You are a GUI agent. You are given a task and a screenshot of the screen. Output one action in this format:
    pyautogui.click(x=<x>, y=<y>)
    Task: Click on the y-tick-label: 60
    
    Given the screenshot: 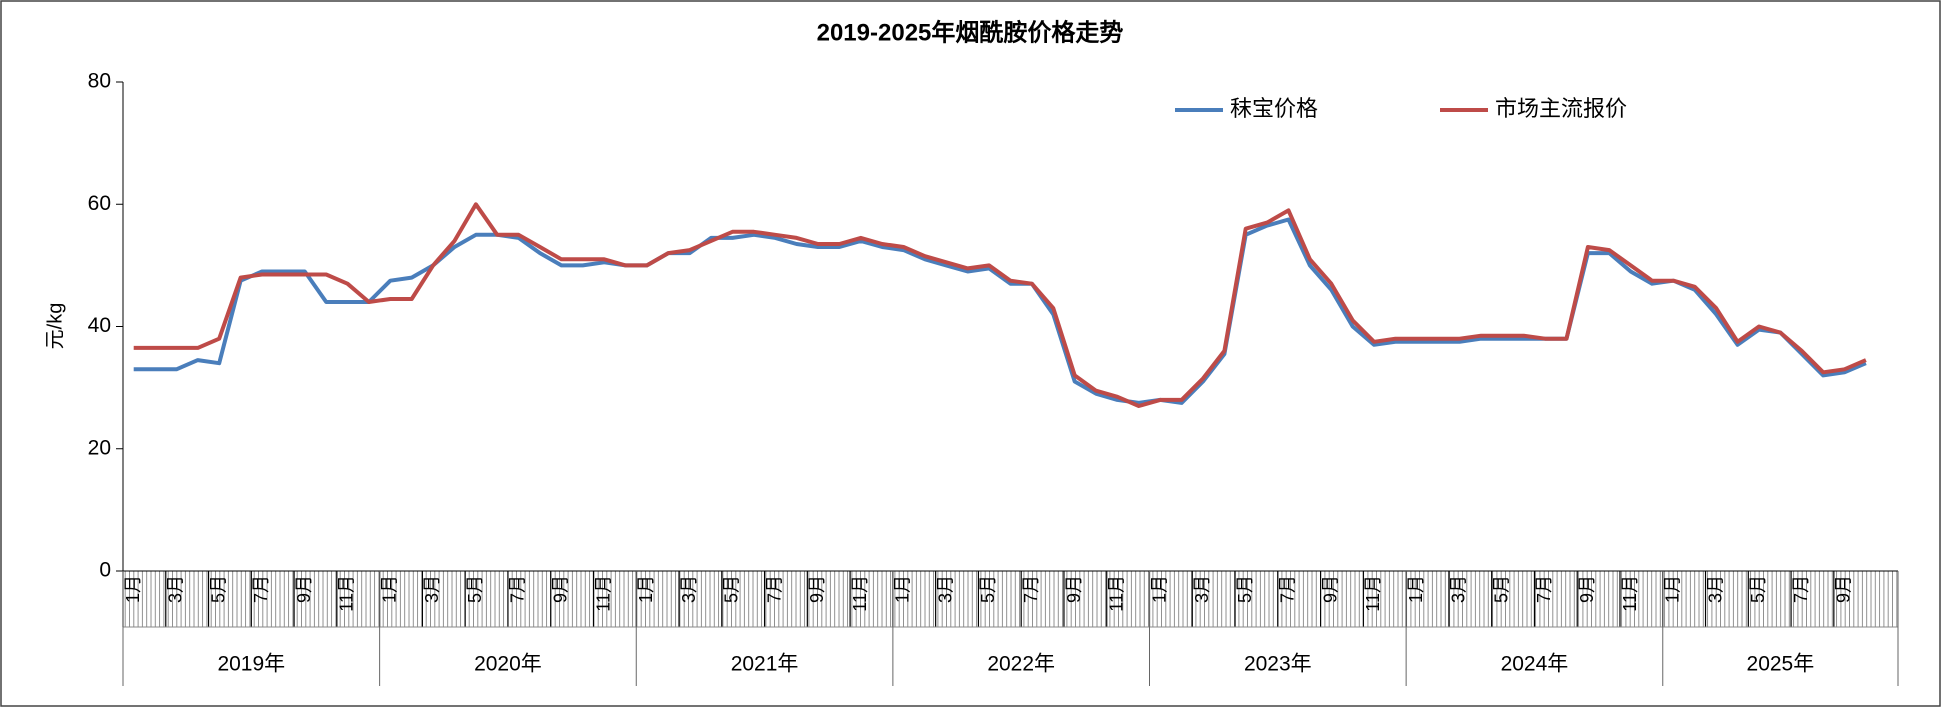 What is the action you would take?
    pyautogui.click(x=99, y=203)
    